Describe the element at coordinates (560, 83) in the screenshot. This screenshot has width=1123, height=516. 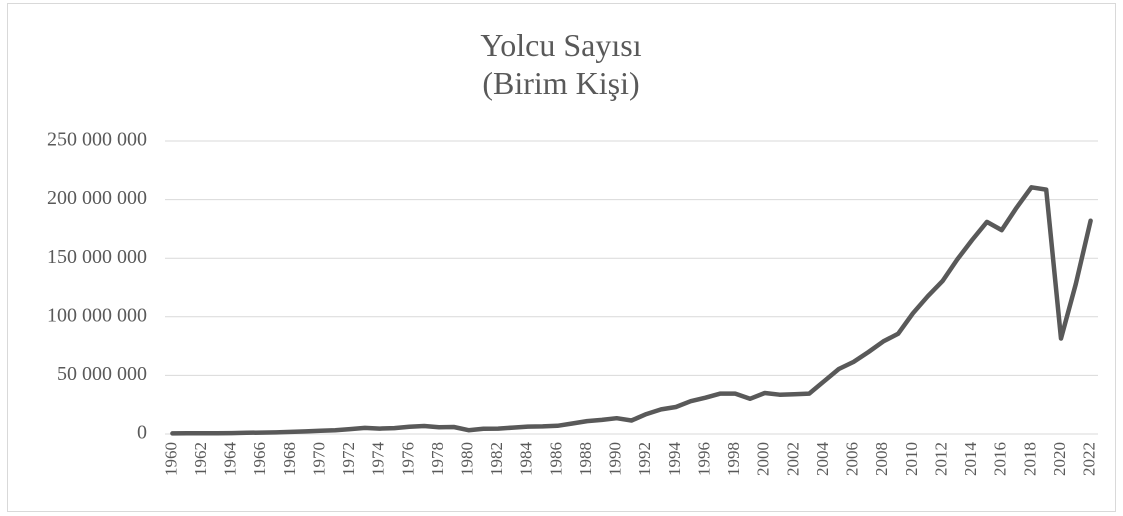
I see `chart-subtitle: (Birim Kişi)` at that location.